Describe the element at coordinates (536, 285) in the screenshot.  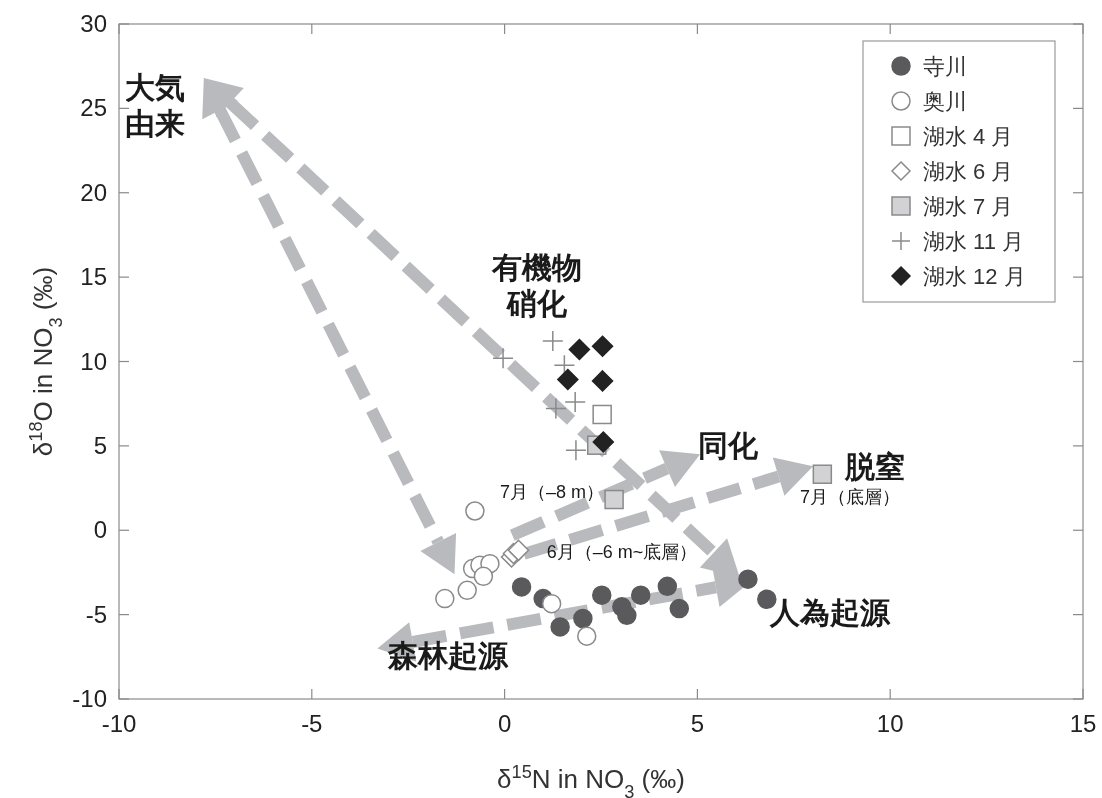
I see `annotation: 有機物硝化` at that location.